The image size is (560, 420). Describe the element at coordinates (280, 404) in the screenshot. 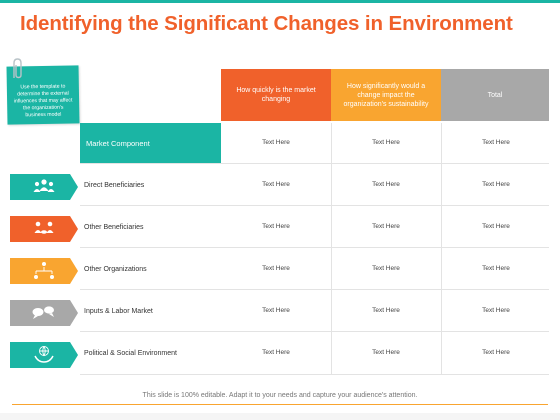

I see `bottom-divider` at that location.